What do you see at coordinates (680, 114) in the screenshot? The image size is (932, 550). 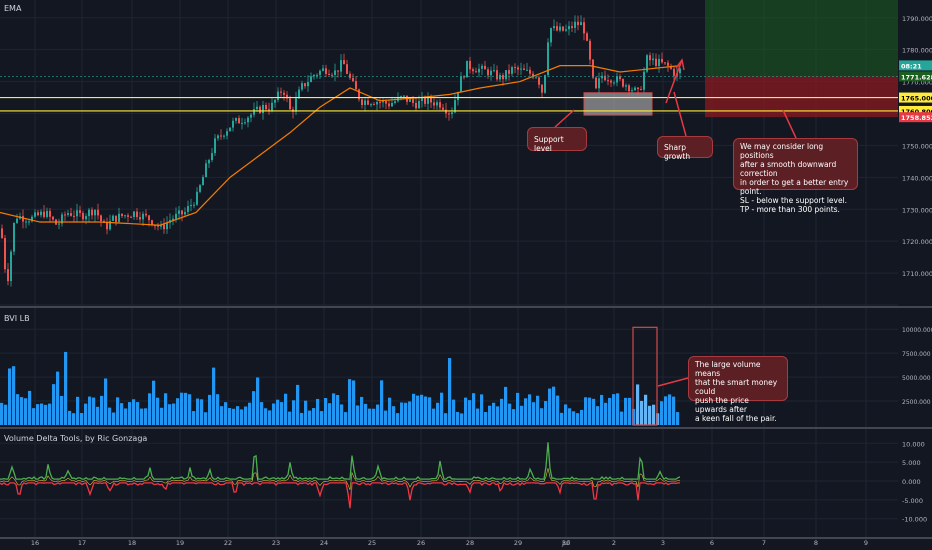 I see `sharp-growth-pointer` at bounding box center [680, 114].